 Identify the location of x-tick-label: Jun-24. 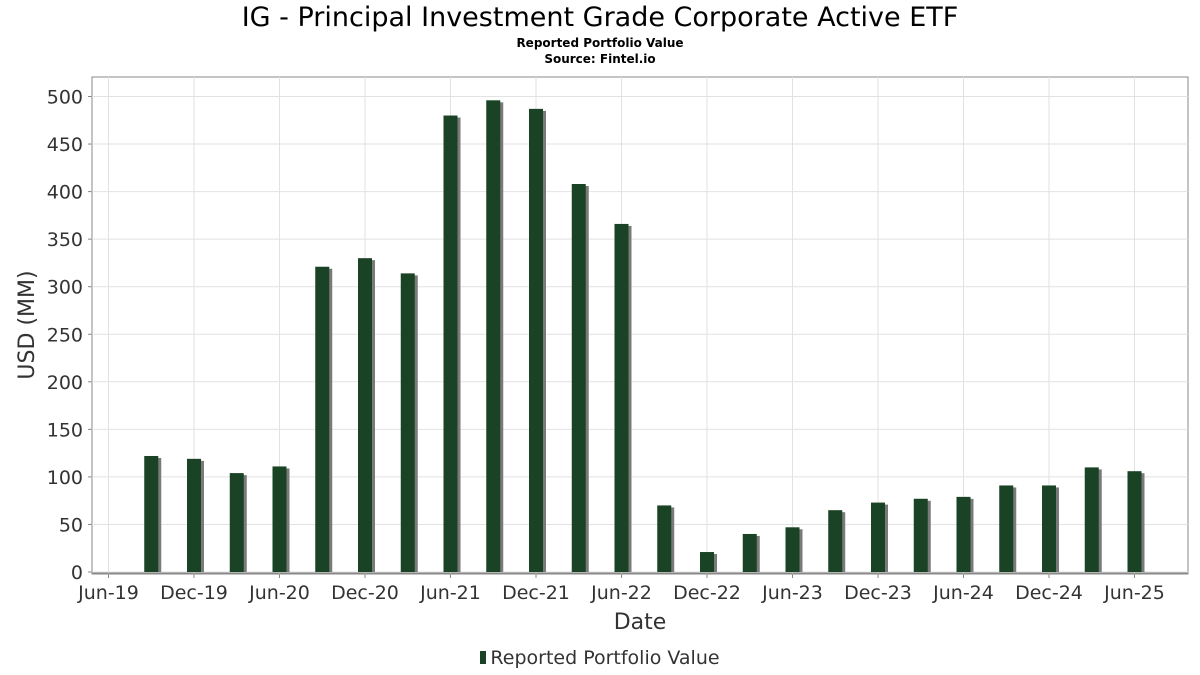
(963, 593).